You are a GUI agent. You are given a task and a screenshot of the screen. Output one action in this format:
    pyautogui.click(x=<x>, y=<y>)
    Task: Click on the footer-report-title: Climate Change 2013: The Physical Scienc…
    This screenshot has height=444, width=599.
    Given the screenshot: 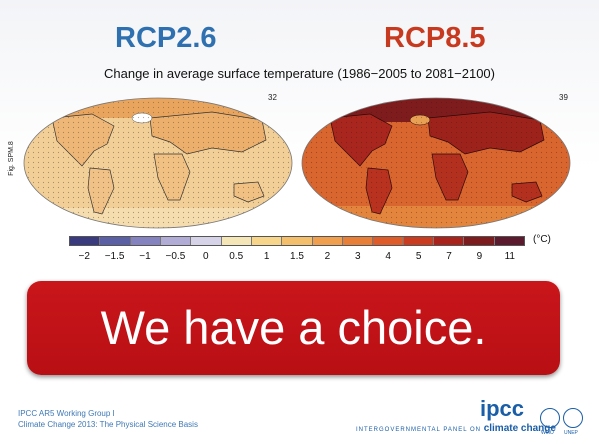 What is the action you would take?
    pyautogui.click(x=108, y=424)
    